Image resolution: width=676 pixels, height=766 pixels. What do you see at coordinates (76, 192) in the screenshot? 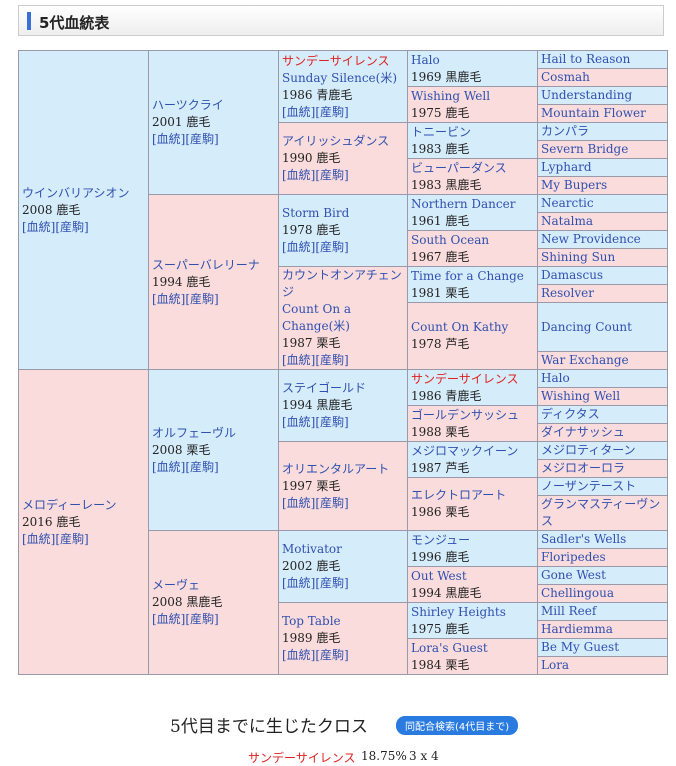
I see `horse-name: ウインバリアシオン` at bounding box center [76, 192].